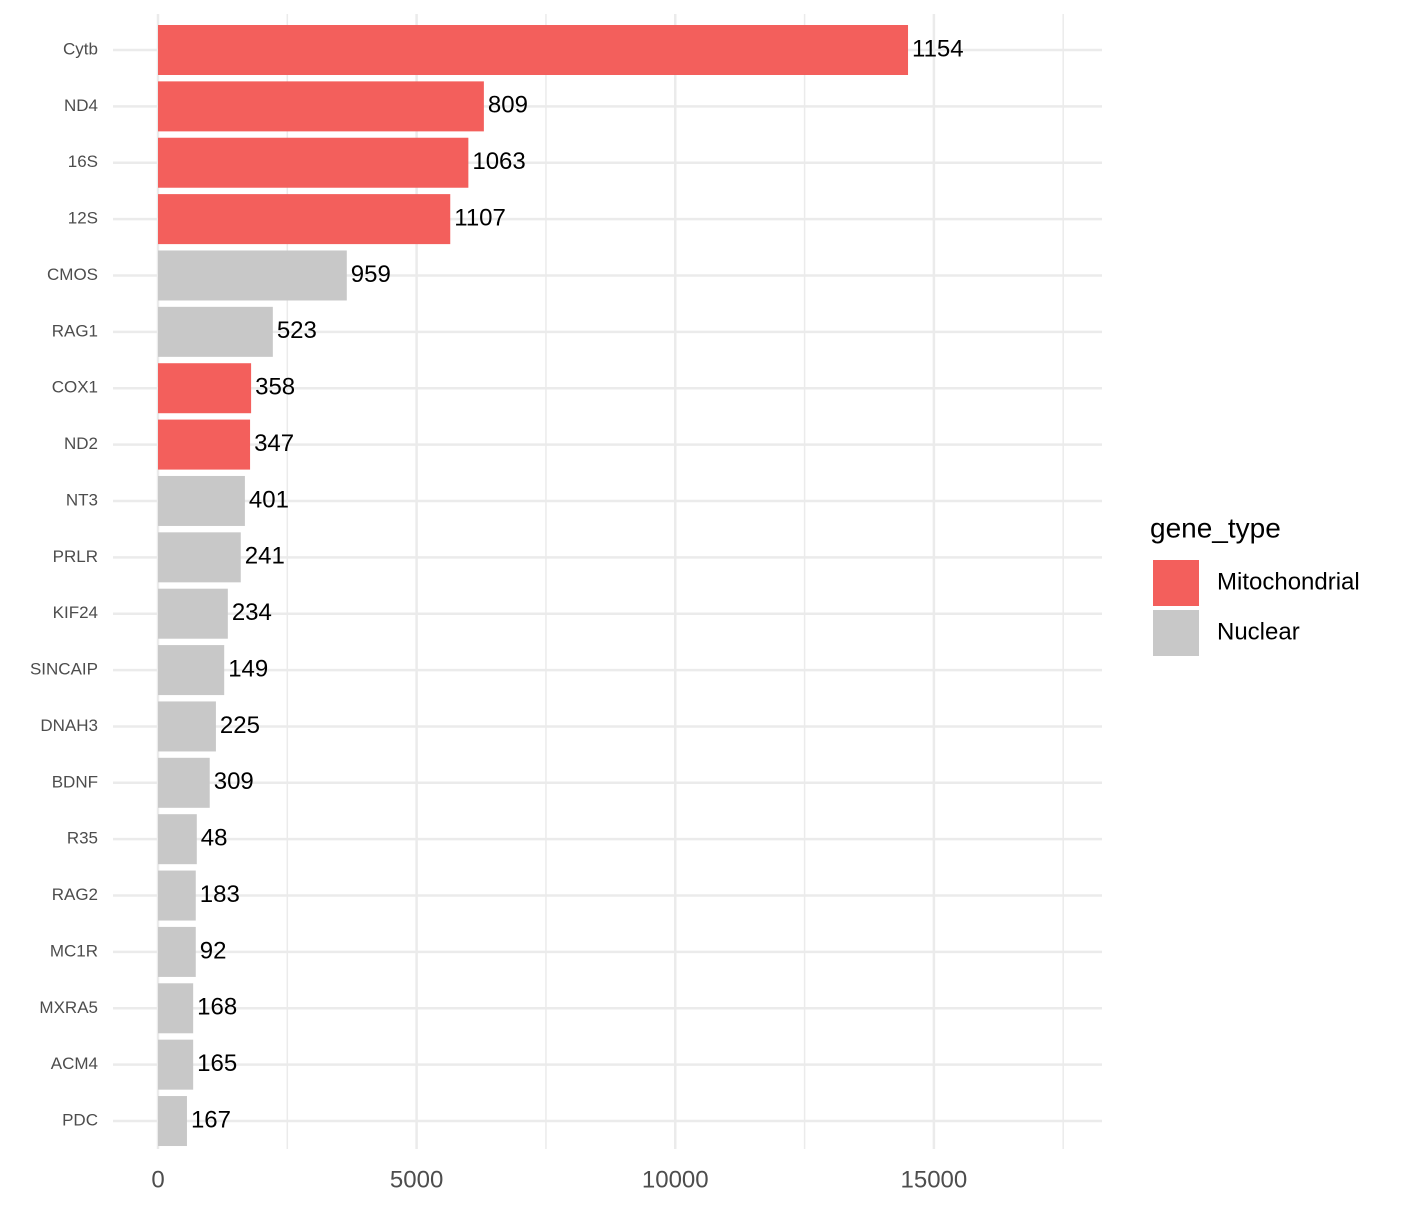 The height and width of the screenshot is (1217, 1403). What do you see at coordinates (297, 330) in the screenshot?
I see `bar-label: 523` at bounding box center [297, 330].